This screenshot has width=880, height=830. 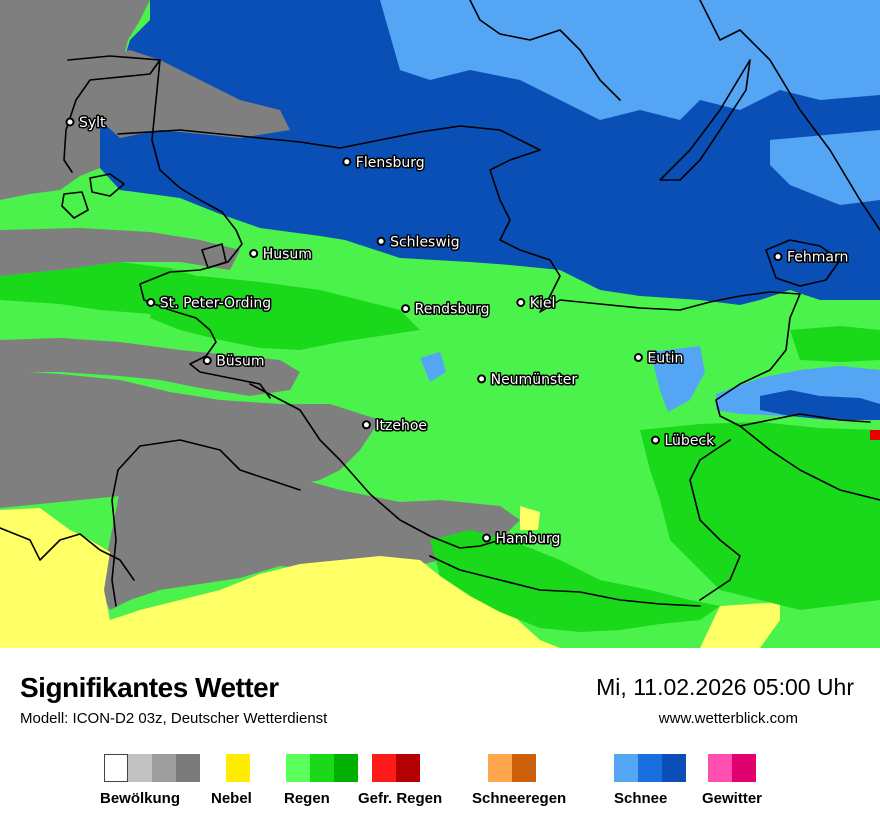 I want to click on cloud-area-southwest, so click(x=190, y=439).